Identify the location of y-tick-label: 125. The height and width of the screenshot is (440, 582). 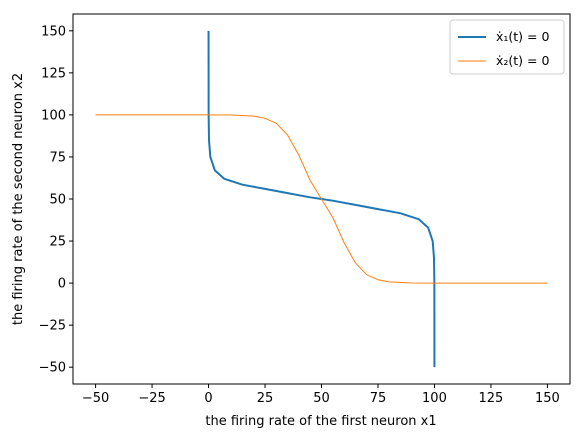
(53, 73).